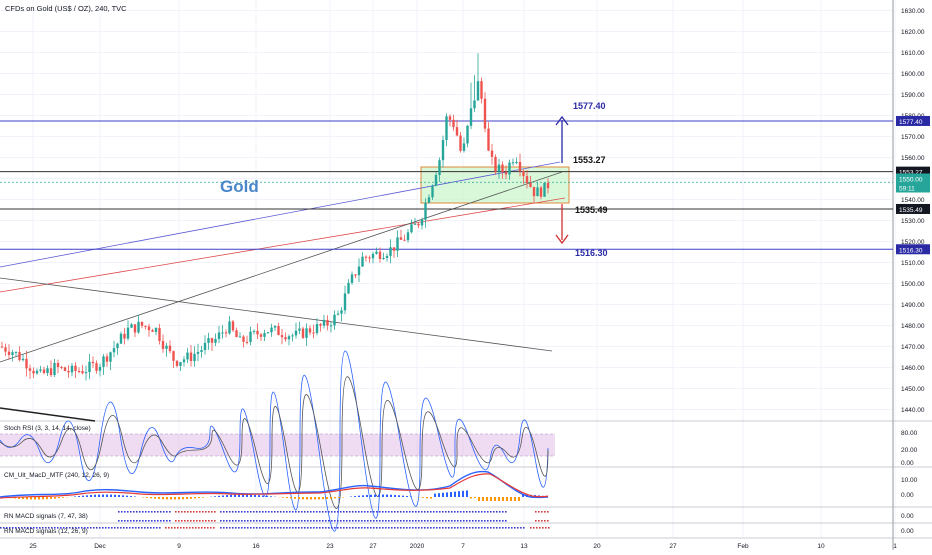  I want to click on time-tick-label: 23, so click(330, 546).